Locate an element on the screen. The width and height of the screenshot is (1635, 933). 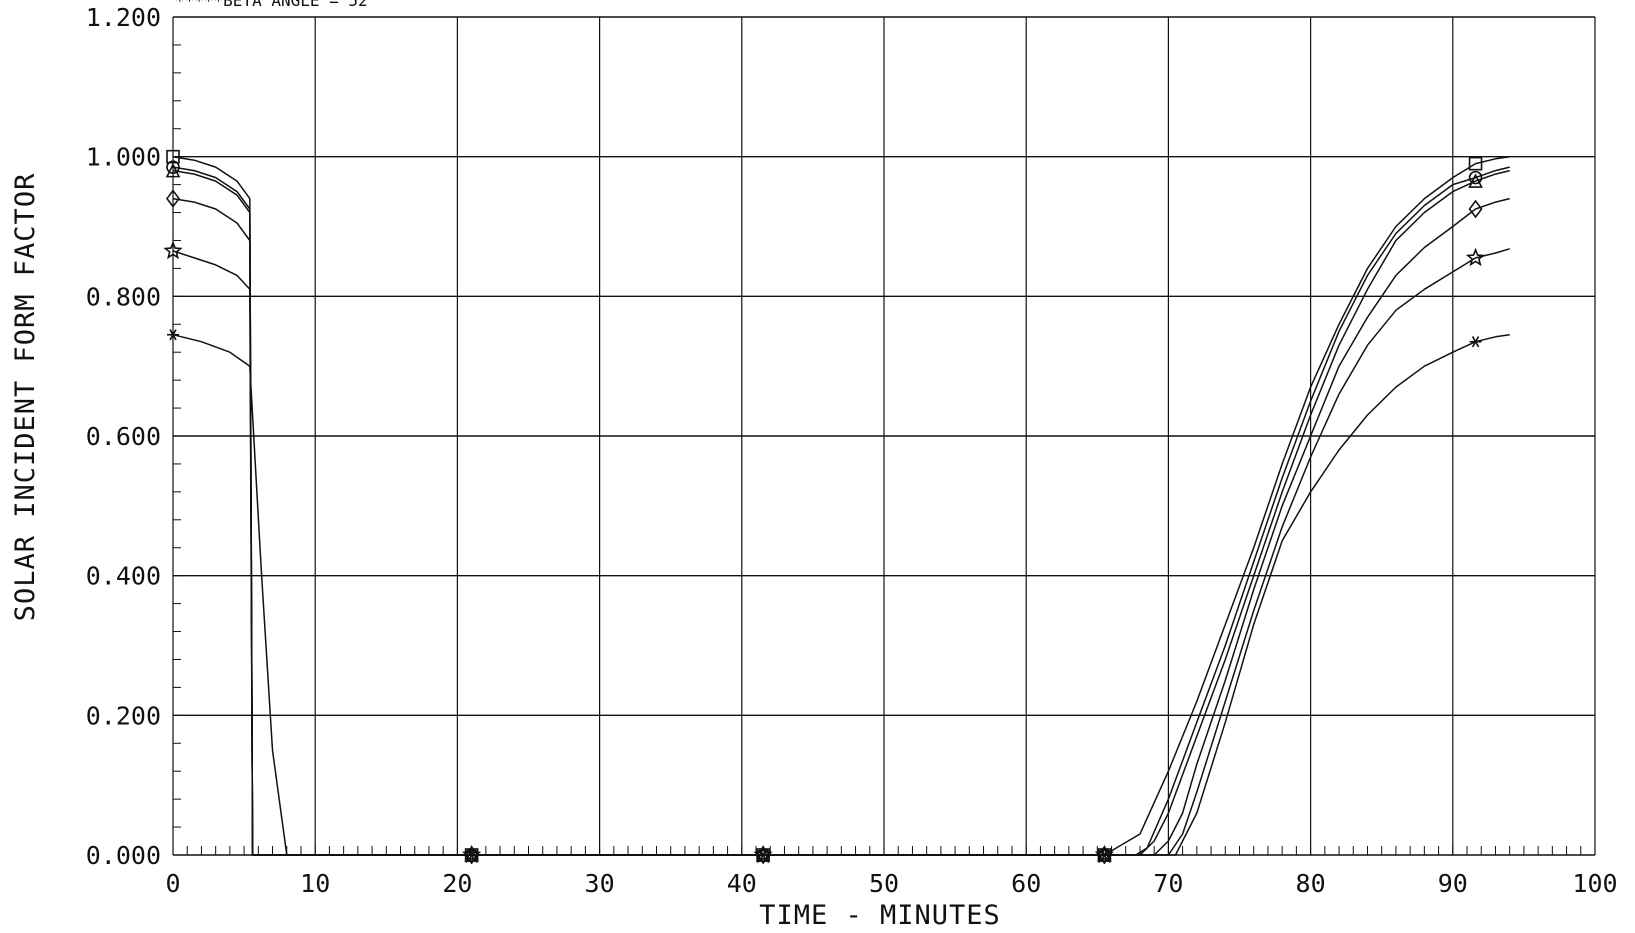
y-tick-label: 1.200 is located at coordinates (123, 17).